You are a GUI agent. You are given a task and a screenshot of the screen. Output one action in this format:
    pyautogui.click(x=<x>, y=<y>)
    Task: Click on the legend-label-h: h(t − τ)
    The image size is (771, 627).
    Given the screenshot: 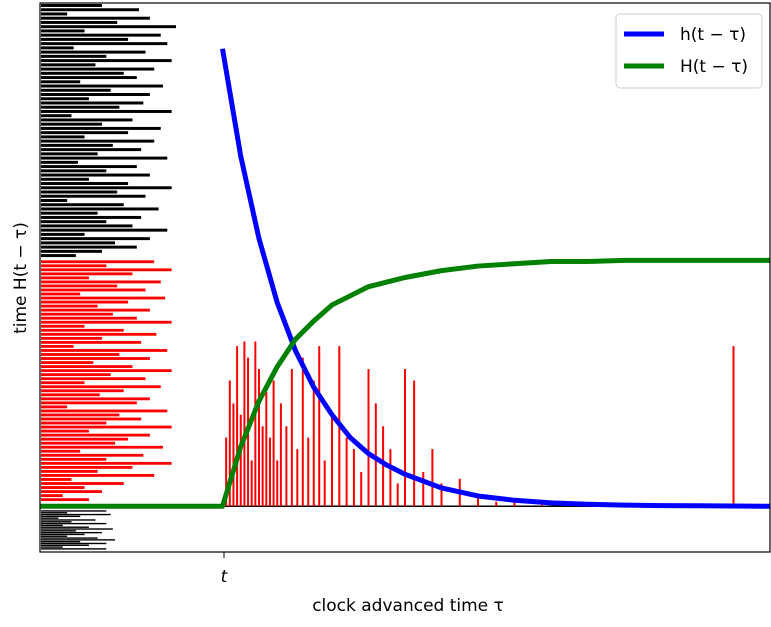 What is the action you would take?
    pyautogui.click(x=713, y=35)
    